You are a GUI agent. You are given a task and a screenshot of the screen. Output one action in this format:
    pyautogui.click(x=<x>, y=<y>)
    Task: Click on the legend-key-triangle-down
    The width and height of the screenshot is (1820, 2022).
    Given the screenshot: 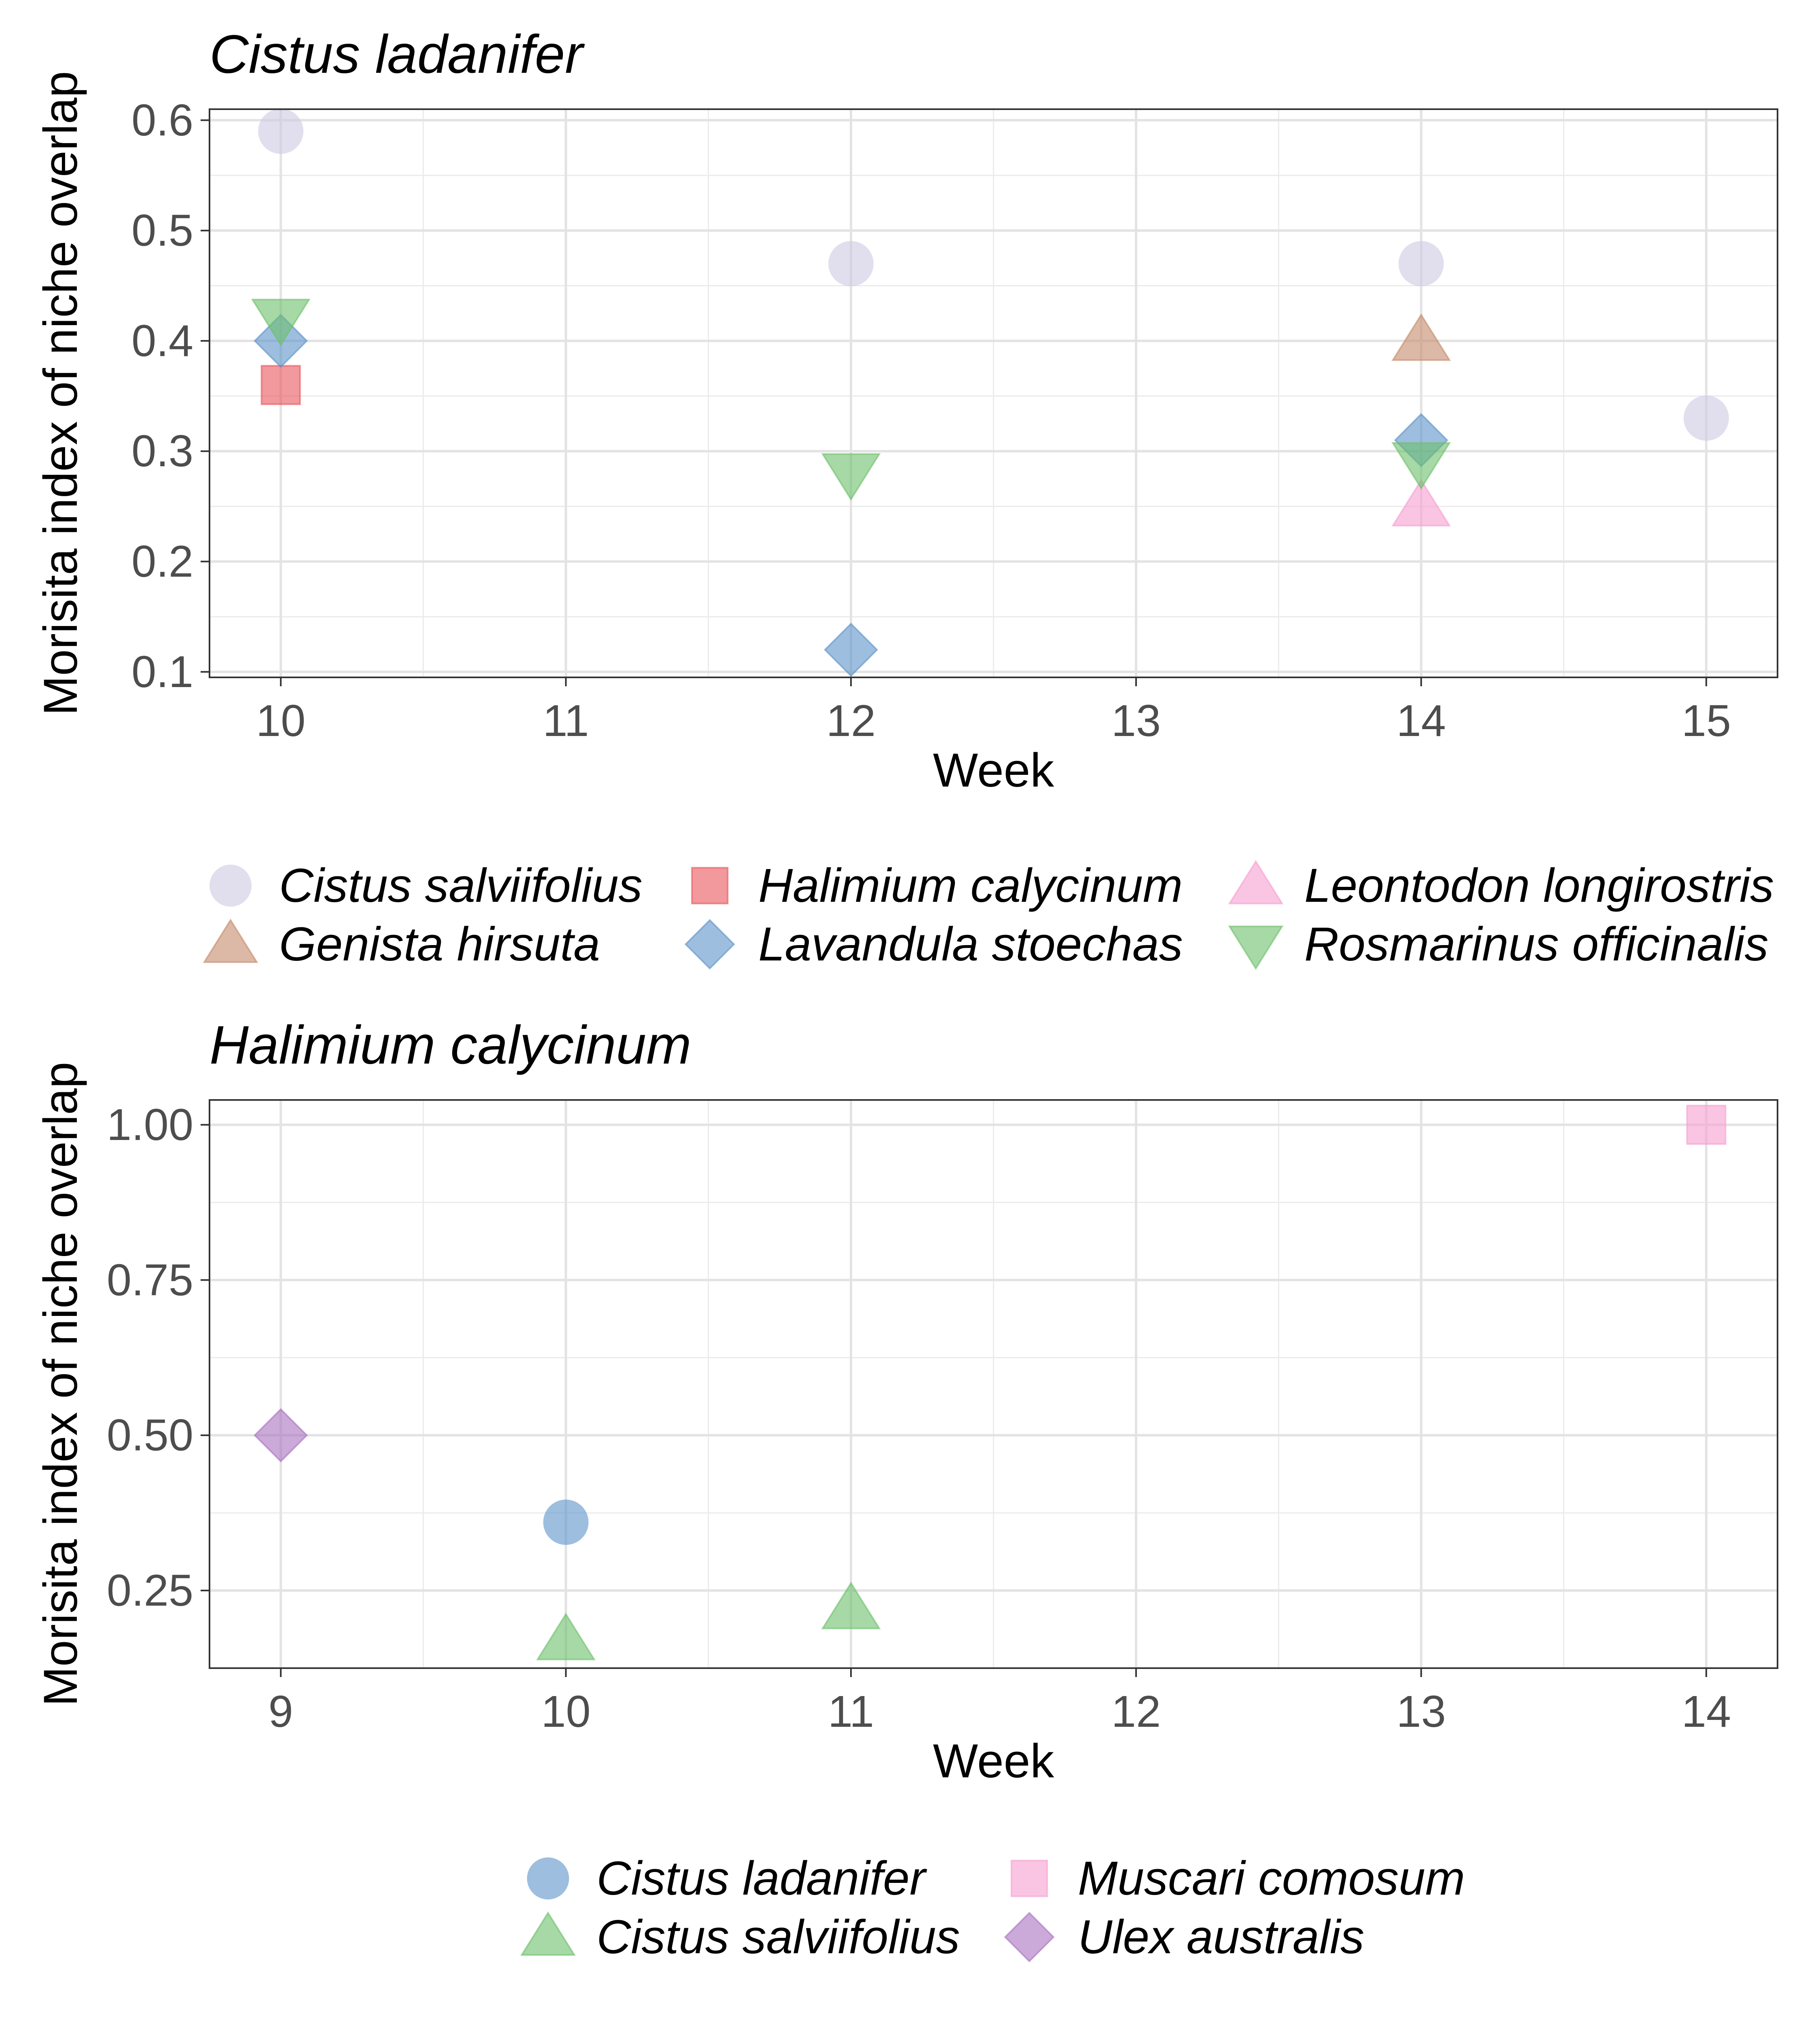 What is the action you would take?
    pyautogui.click(x=1256, y=947)
    